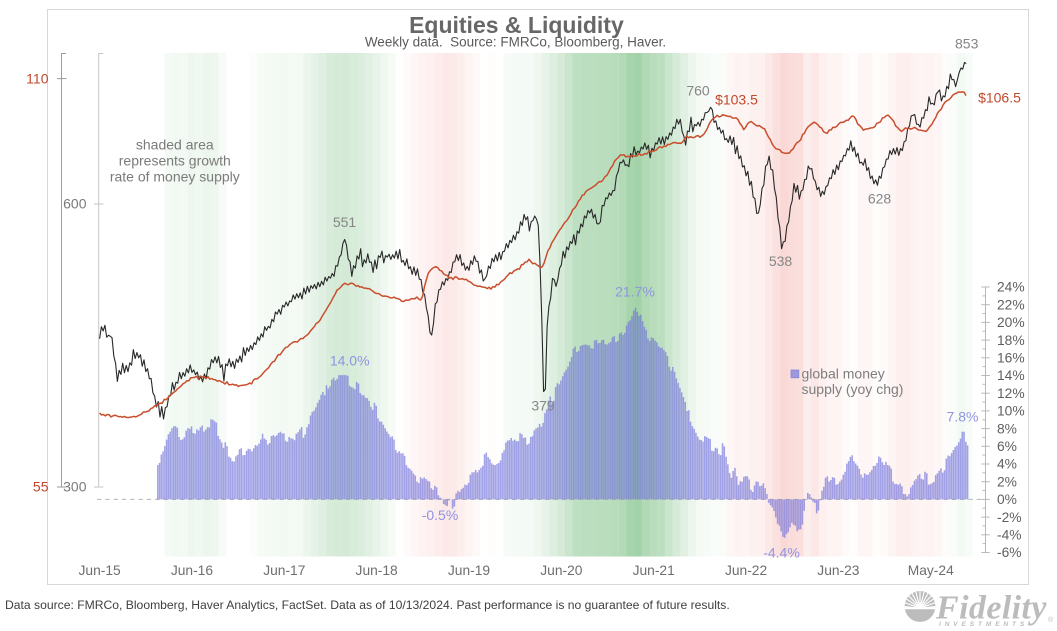  What do you see at coordinates (983, 624) in the screenshot?
I see `svg-text: INVESTMENTS` at bounding box center [983, 624].